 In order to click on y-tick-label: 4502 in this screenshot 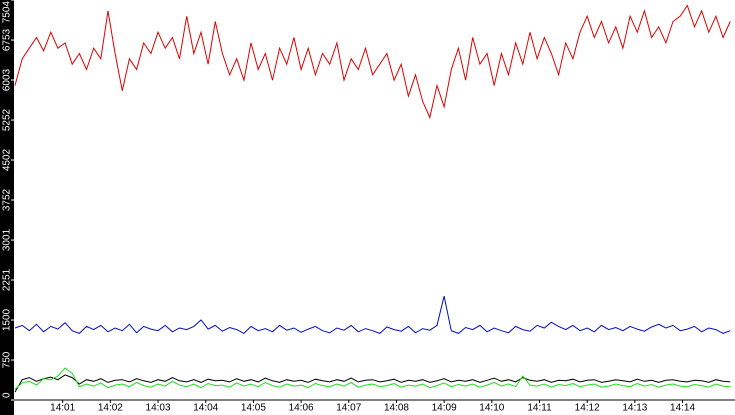, I will do `click(7, 159)`.